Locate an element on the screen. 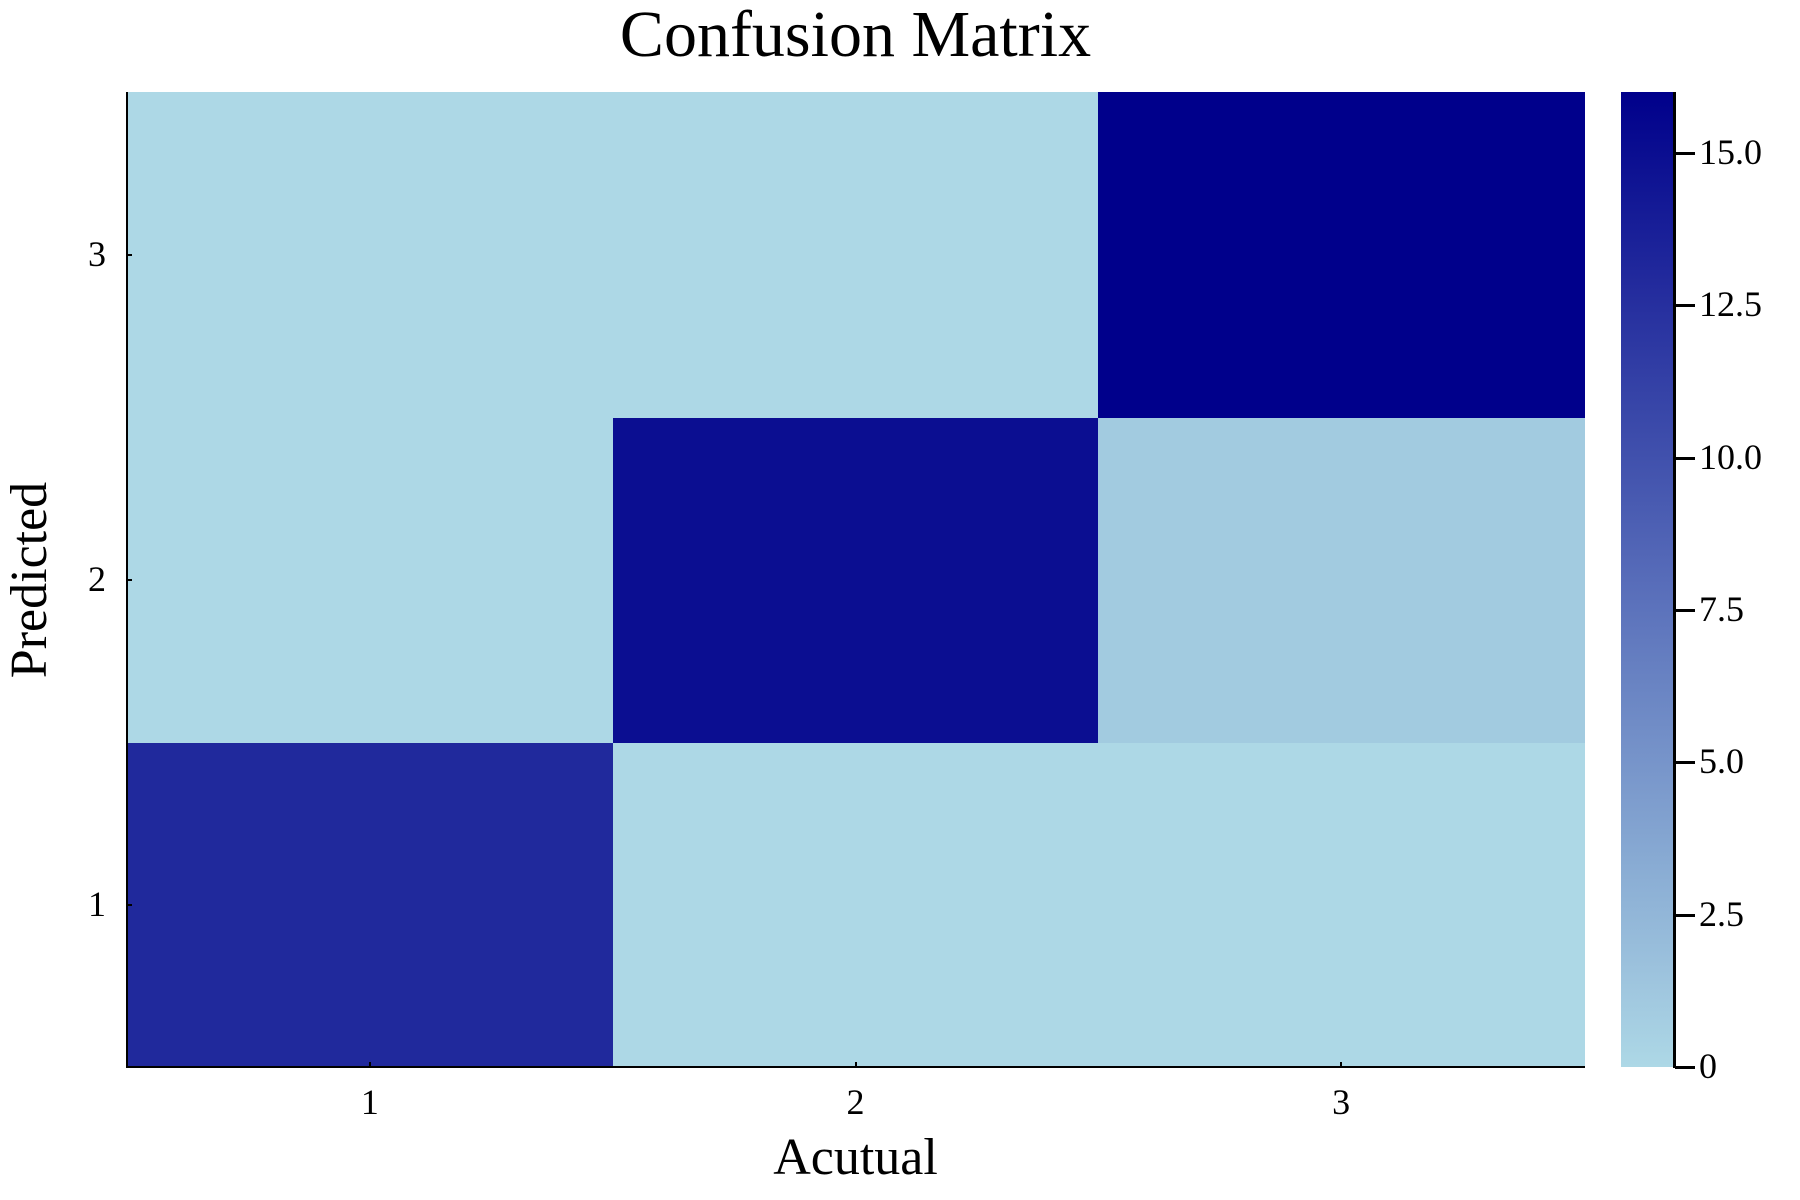 The width and height of the screenshot is (1800, 1200). y-tick-label: 2 is located at coordinates (97, 578).